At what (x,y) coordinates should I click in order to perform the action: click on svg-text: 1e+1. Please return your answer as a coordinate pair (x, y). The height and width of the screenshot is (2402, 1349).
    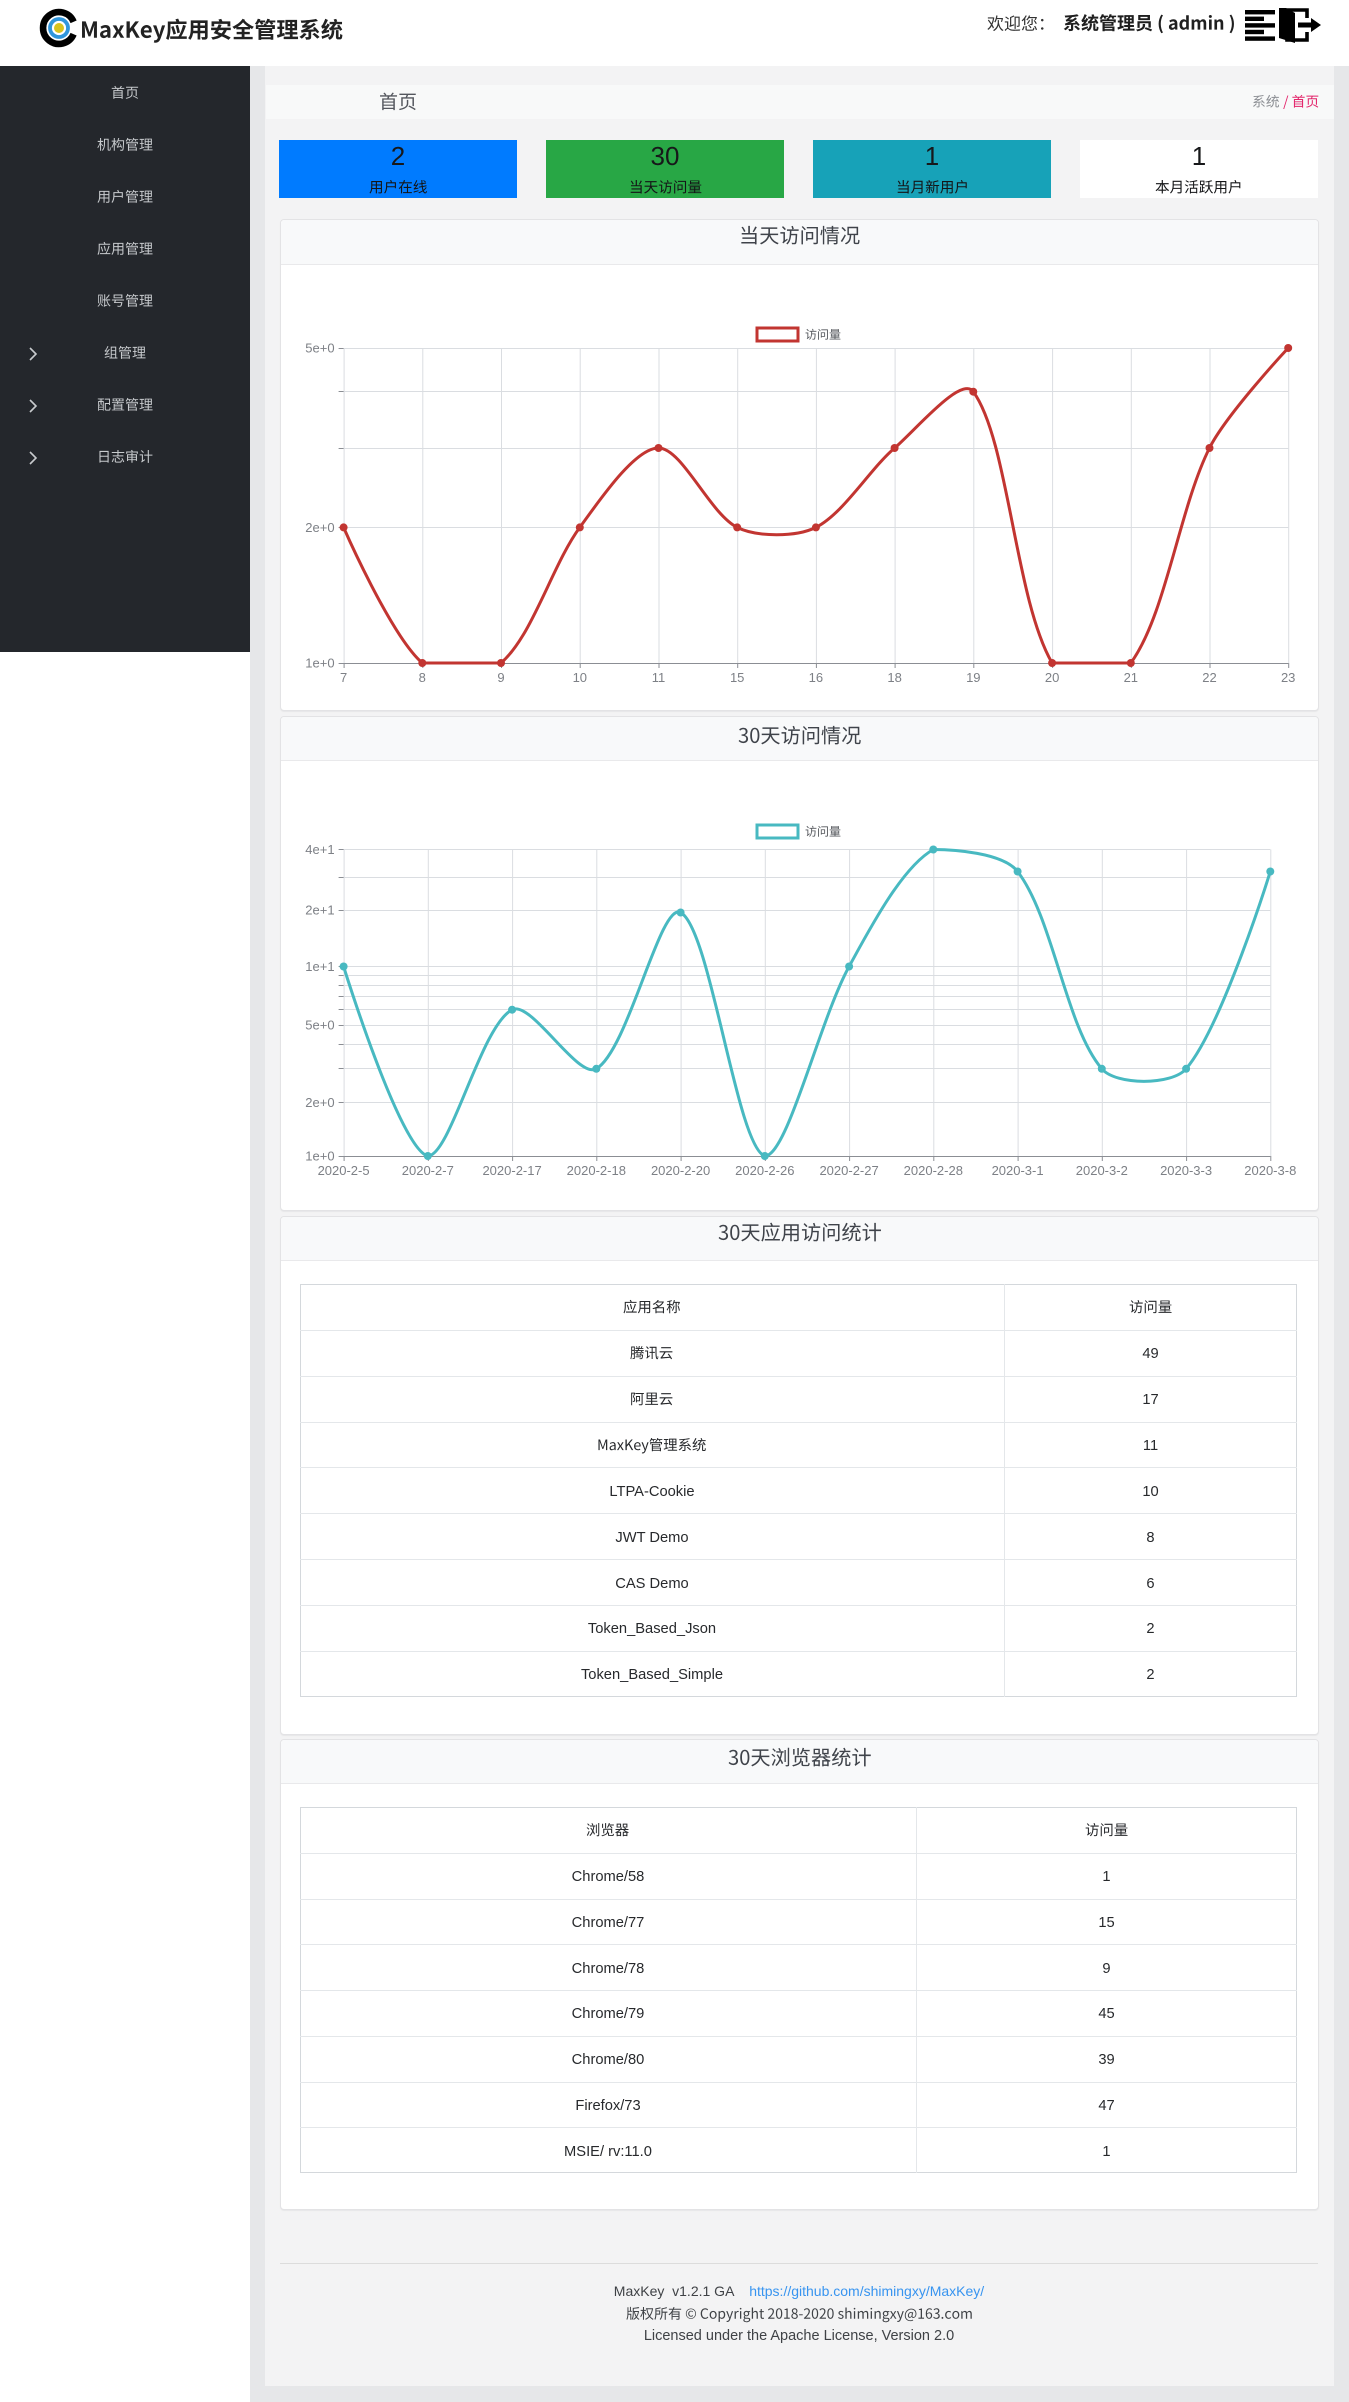
    Looking at the image, I should click on (319, 966).